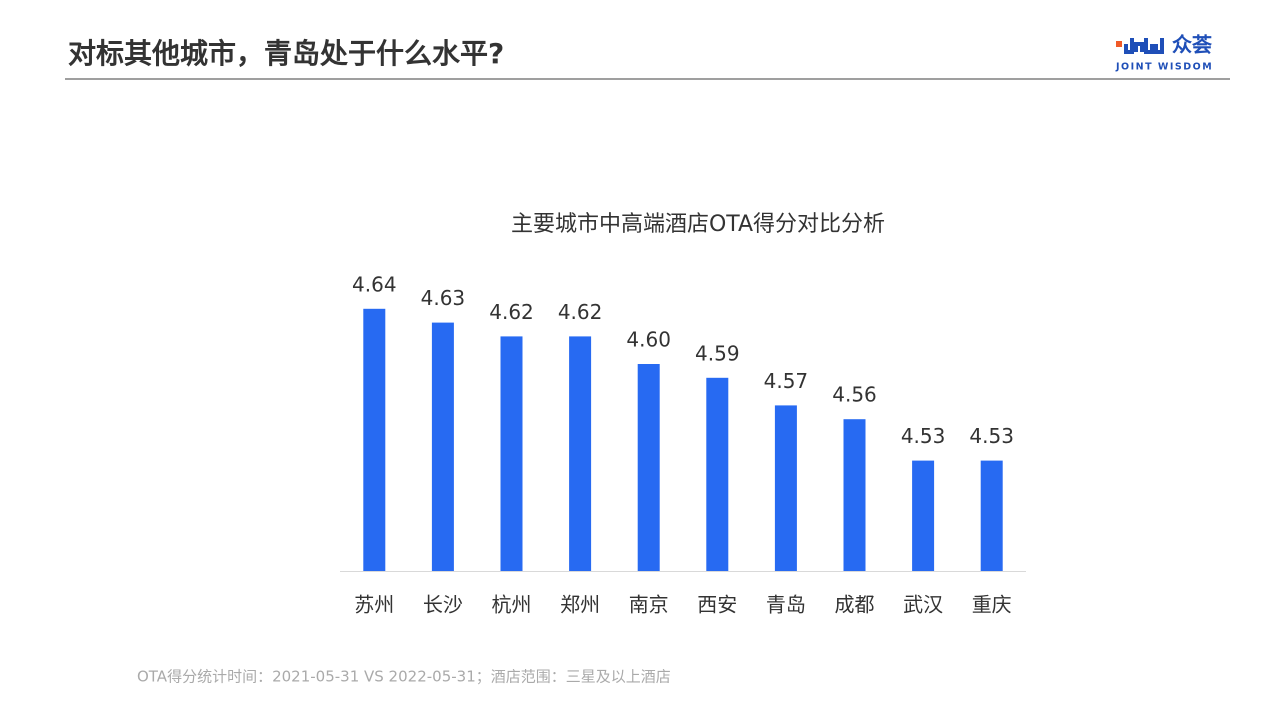 Image resolution: width=1279 pixels, height=723 pixels. I want to click on x-tick-label: 青岛, so click(786, 605).